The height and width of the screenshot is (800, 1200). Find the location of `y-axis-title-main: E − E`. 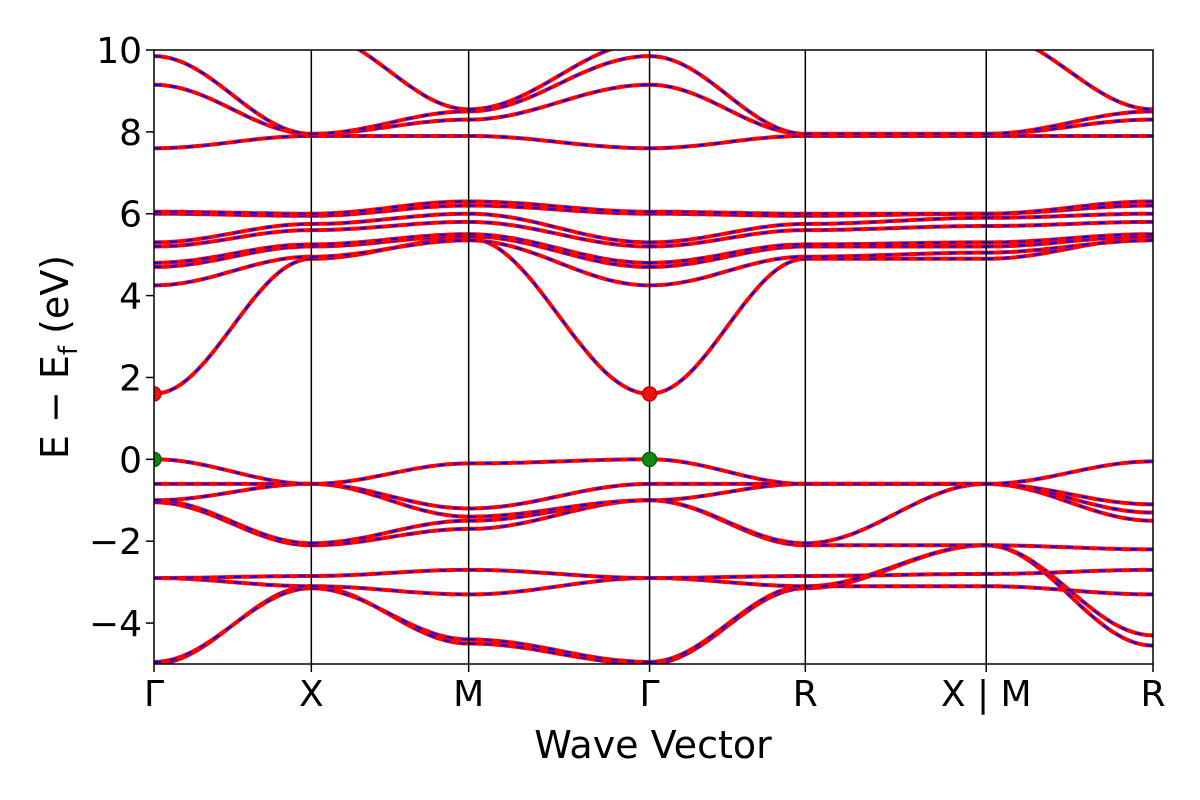

y-axis-title-main: E − E is located at coordinates (55, 407).